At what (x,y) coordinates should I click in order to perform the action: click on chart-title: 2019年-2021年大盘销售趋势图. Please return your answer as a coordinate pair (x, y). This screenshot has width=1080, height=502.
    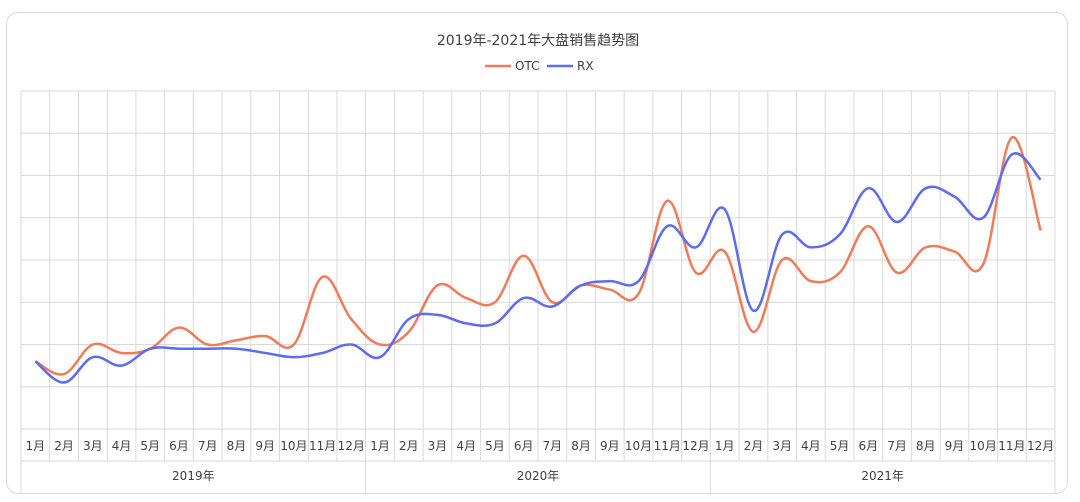
    Looking at the image, I should click on (538, 40).